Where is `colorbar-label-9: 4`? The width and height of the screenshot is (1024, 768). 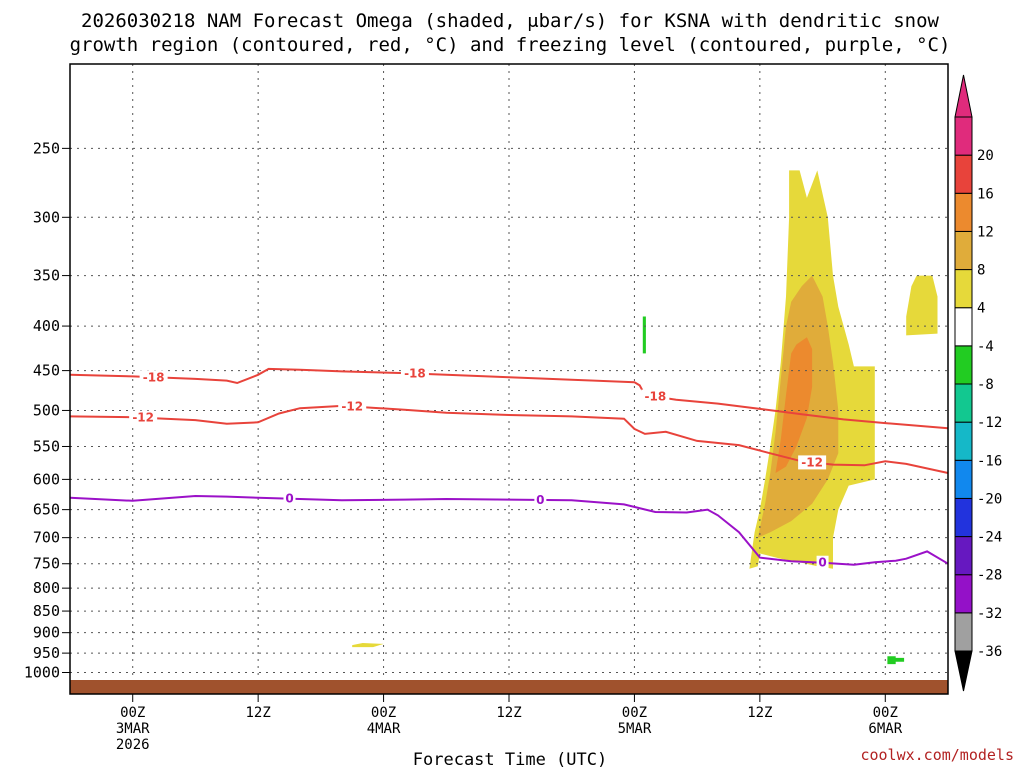 colorbar-label-9: 4 is located at coordinates (981, 309).